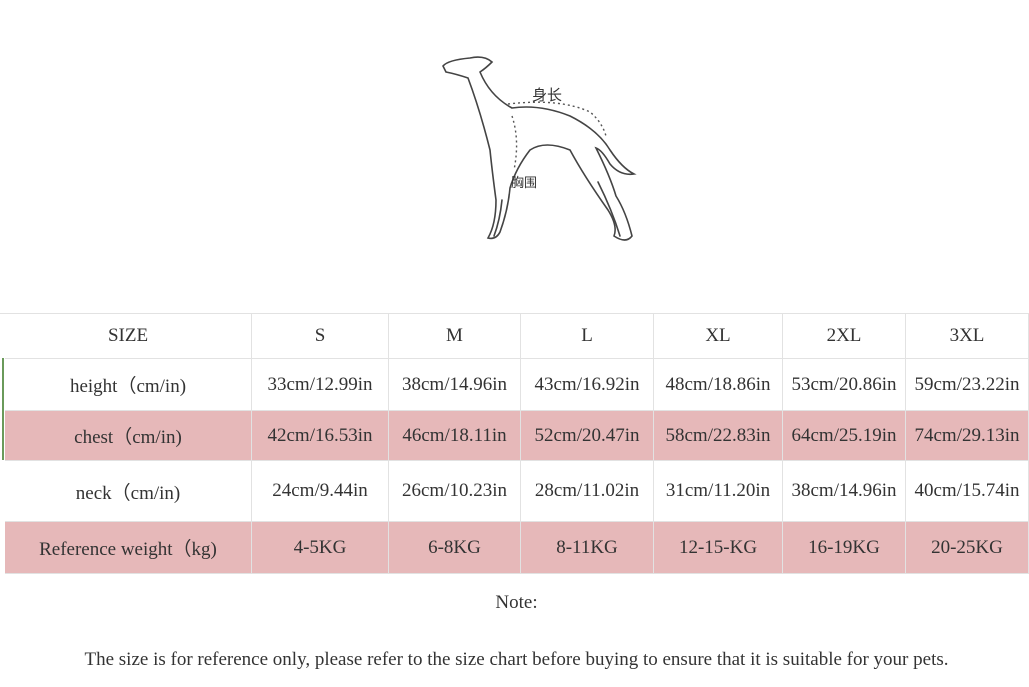  What do you see at coordinates (718, 385) in the screenshot?
I see `table-cell: 48cm/18.86in` at bounding box center [718, 385].